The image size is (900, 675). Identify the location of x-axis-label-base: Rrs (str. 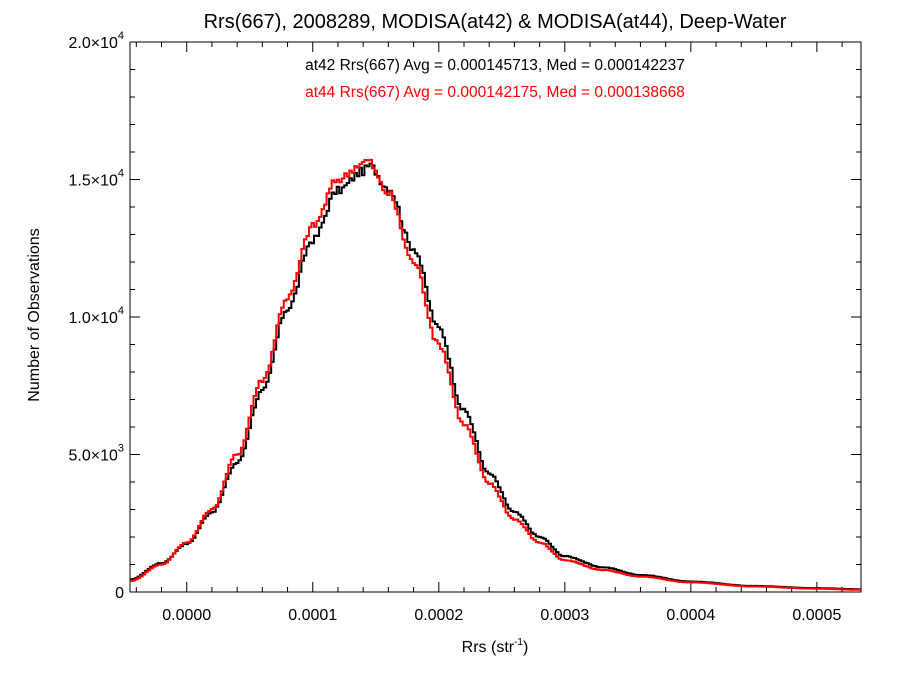
(488, 647).